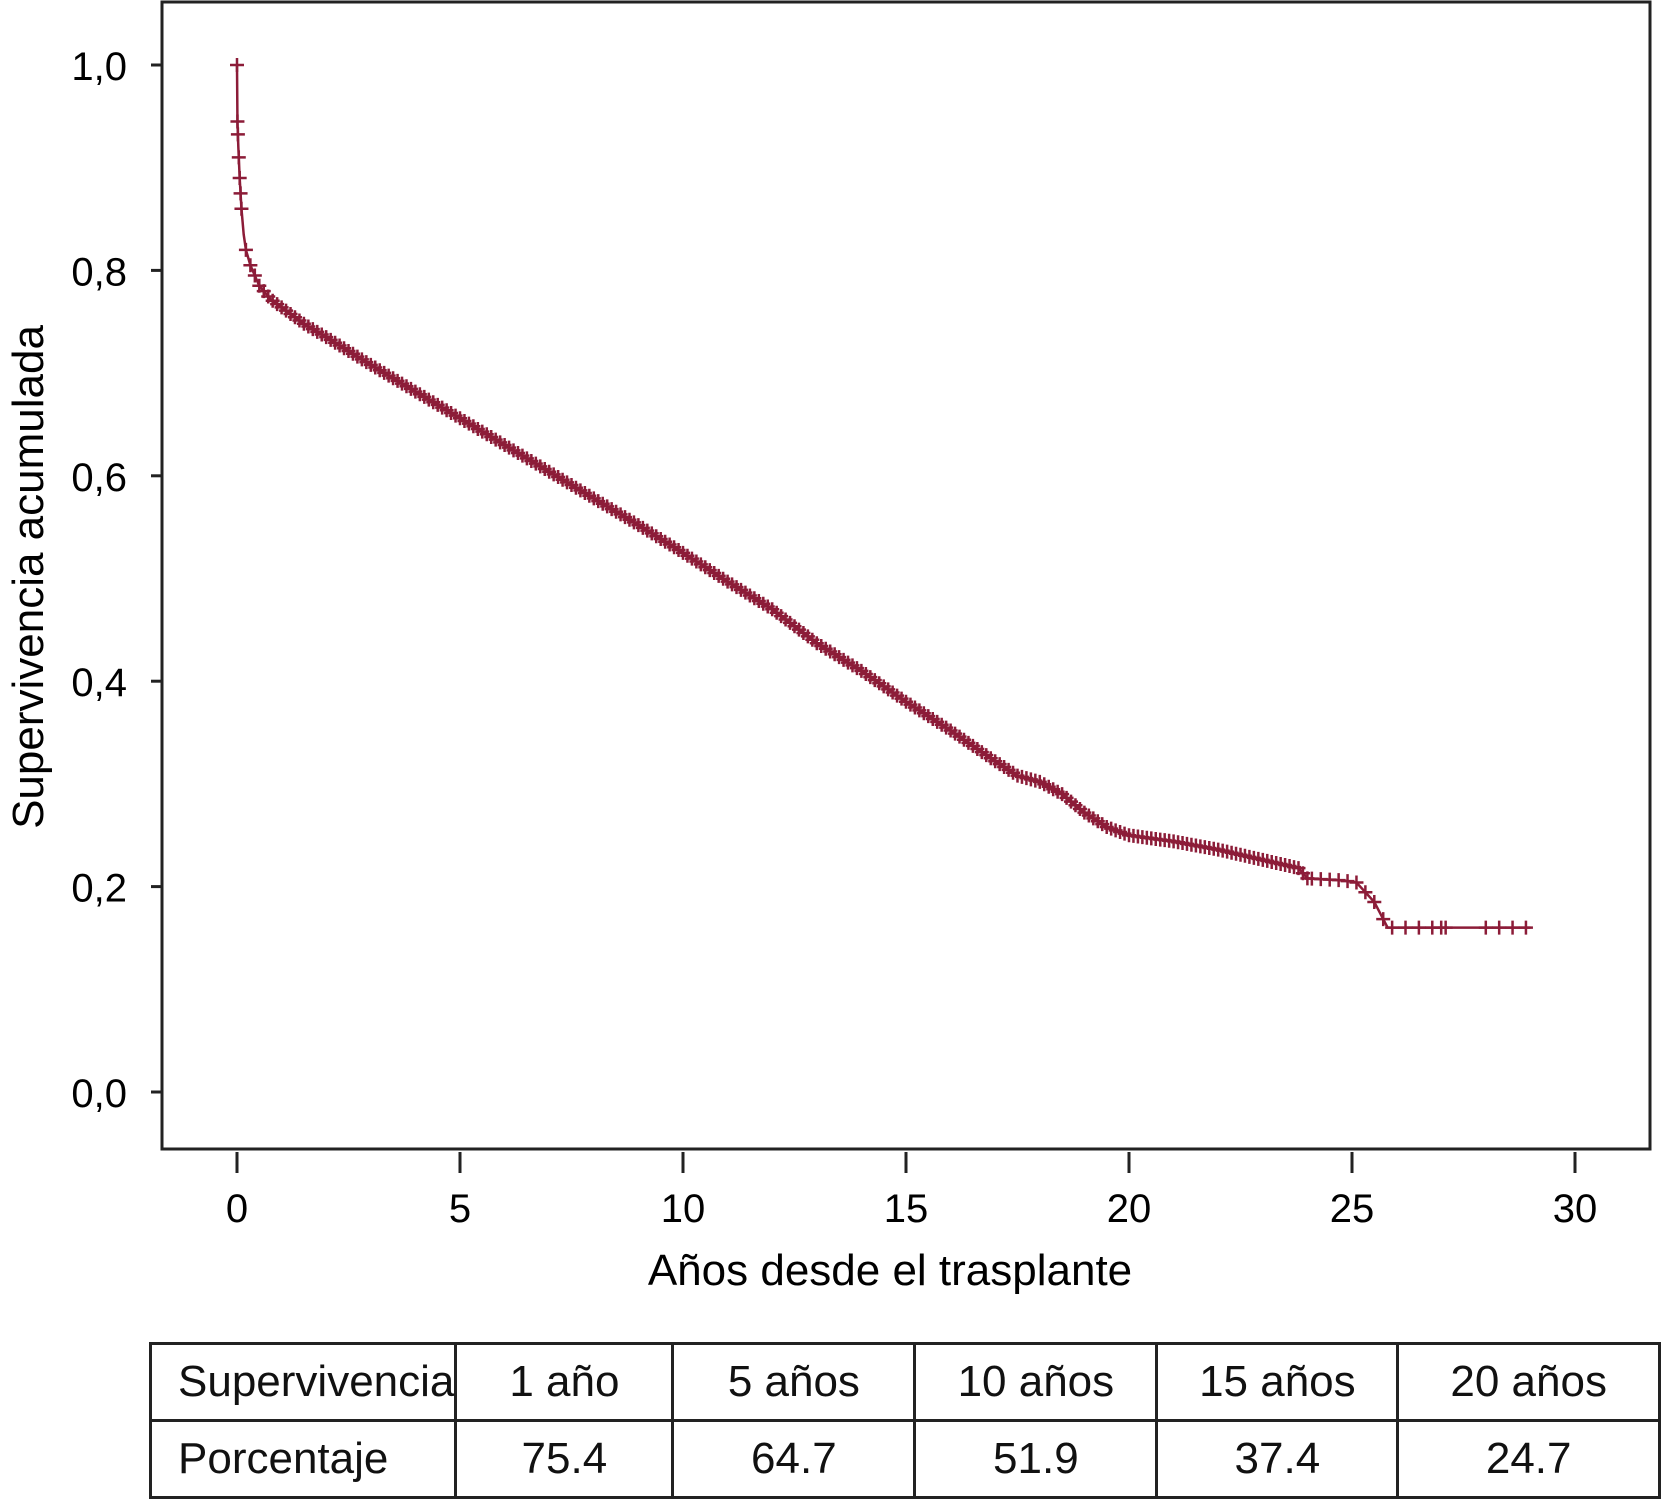 This screenshot has height=1499, width=1661. Describe the element at coordinates (99, 67) in the screenshot. I see `y-tick-label: 1,0` at that location.